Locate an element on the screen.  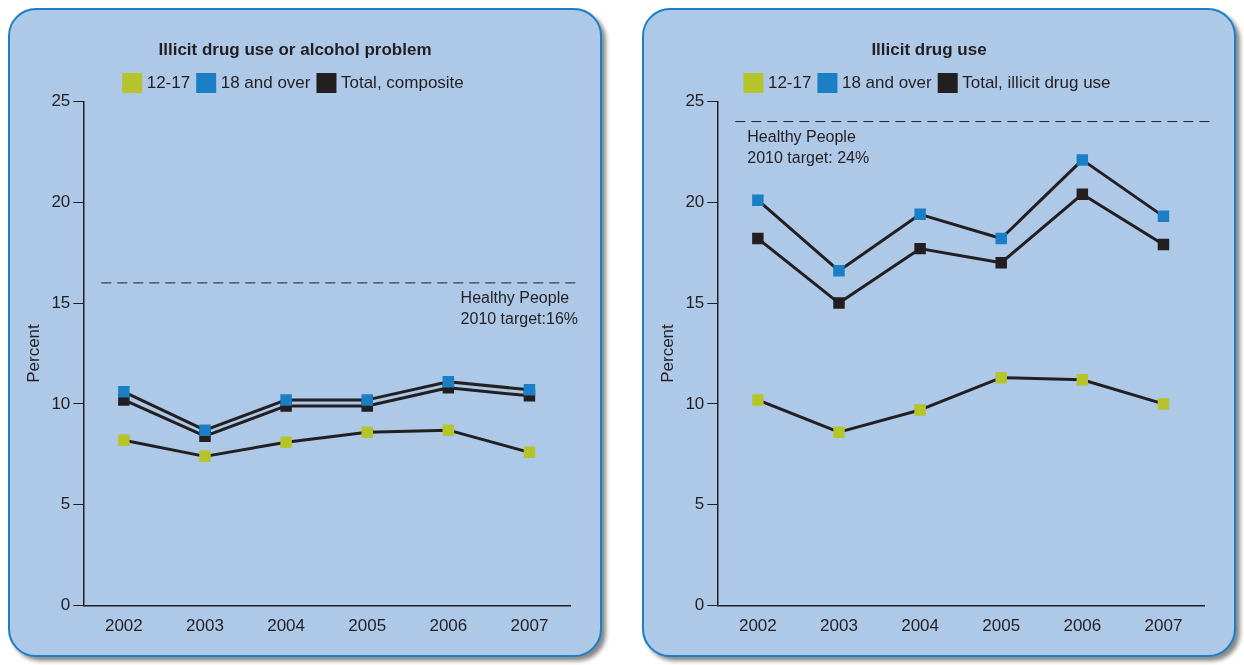
legend-label: Total, composite is located at coordinates (402, 82).